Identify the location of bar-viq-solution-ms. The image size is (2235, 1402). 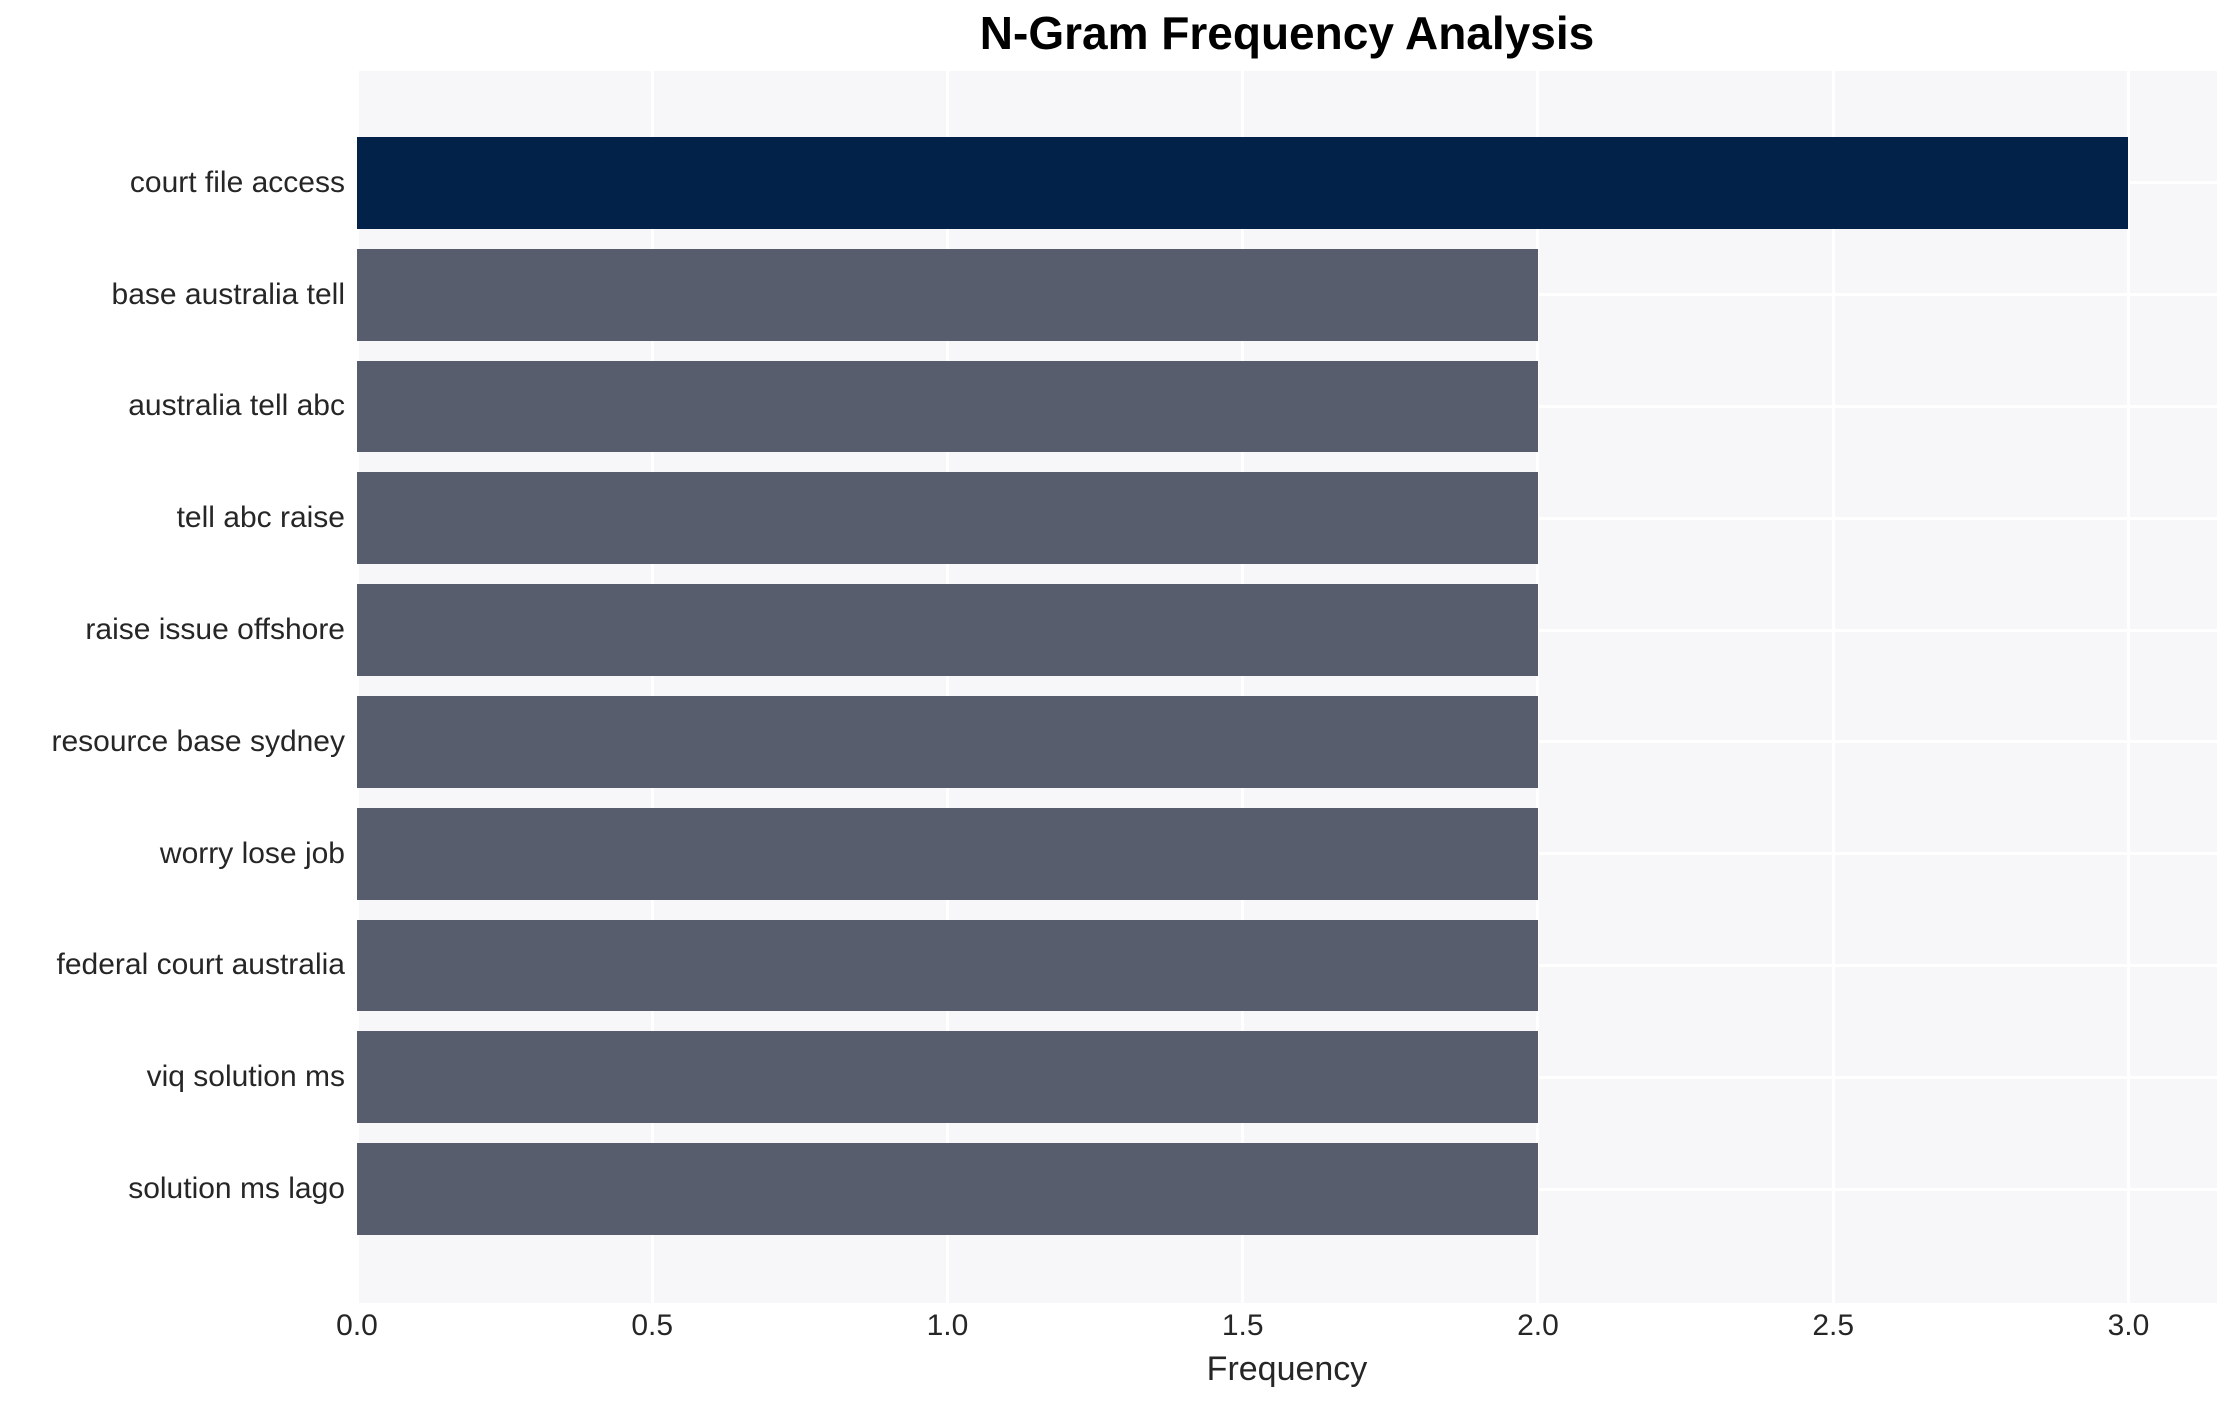
(947, 1077).